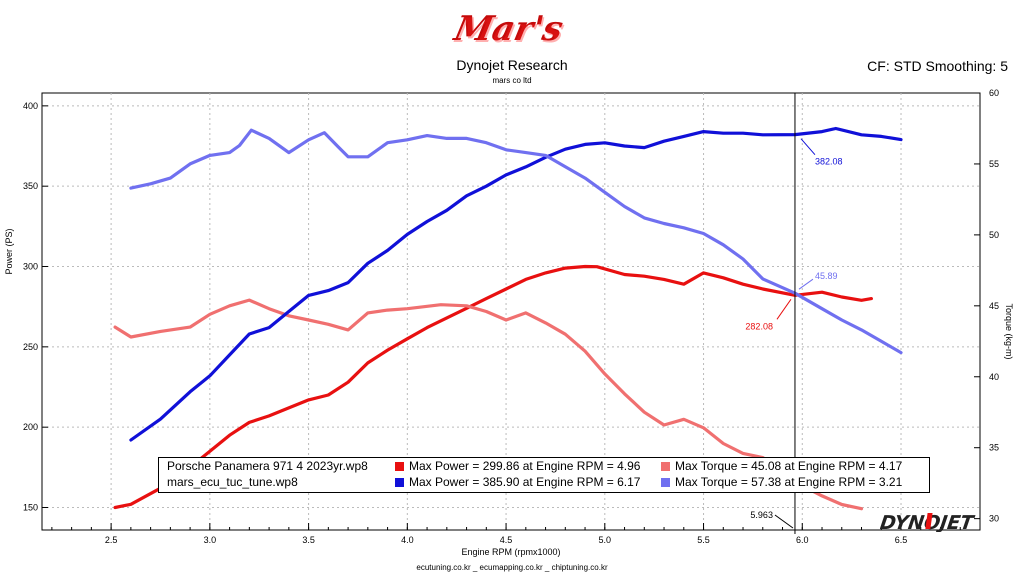 The image size is (1024, 576). What do you see at coordinates (994, 235) in the screenshot?
I see `y-right-tick-label: 50` at bounding box center [994, 235].